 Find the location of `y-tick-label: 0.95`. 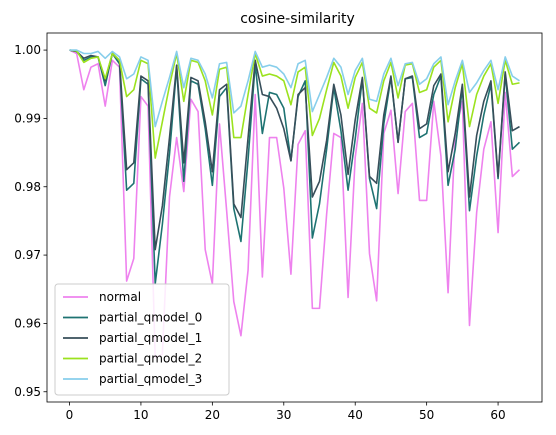

y-tick-label: 0.95 is located at coordinates (27, 392).